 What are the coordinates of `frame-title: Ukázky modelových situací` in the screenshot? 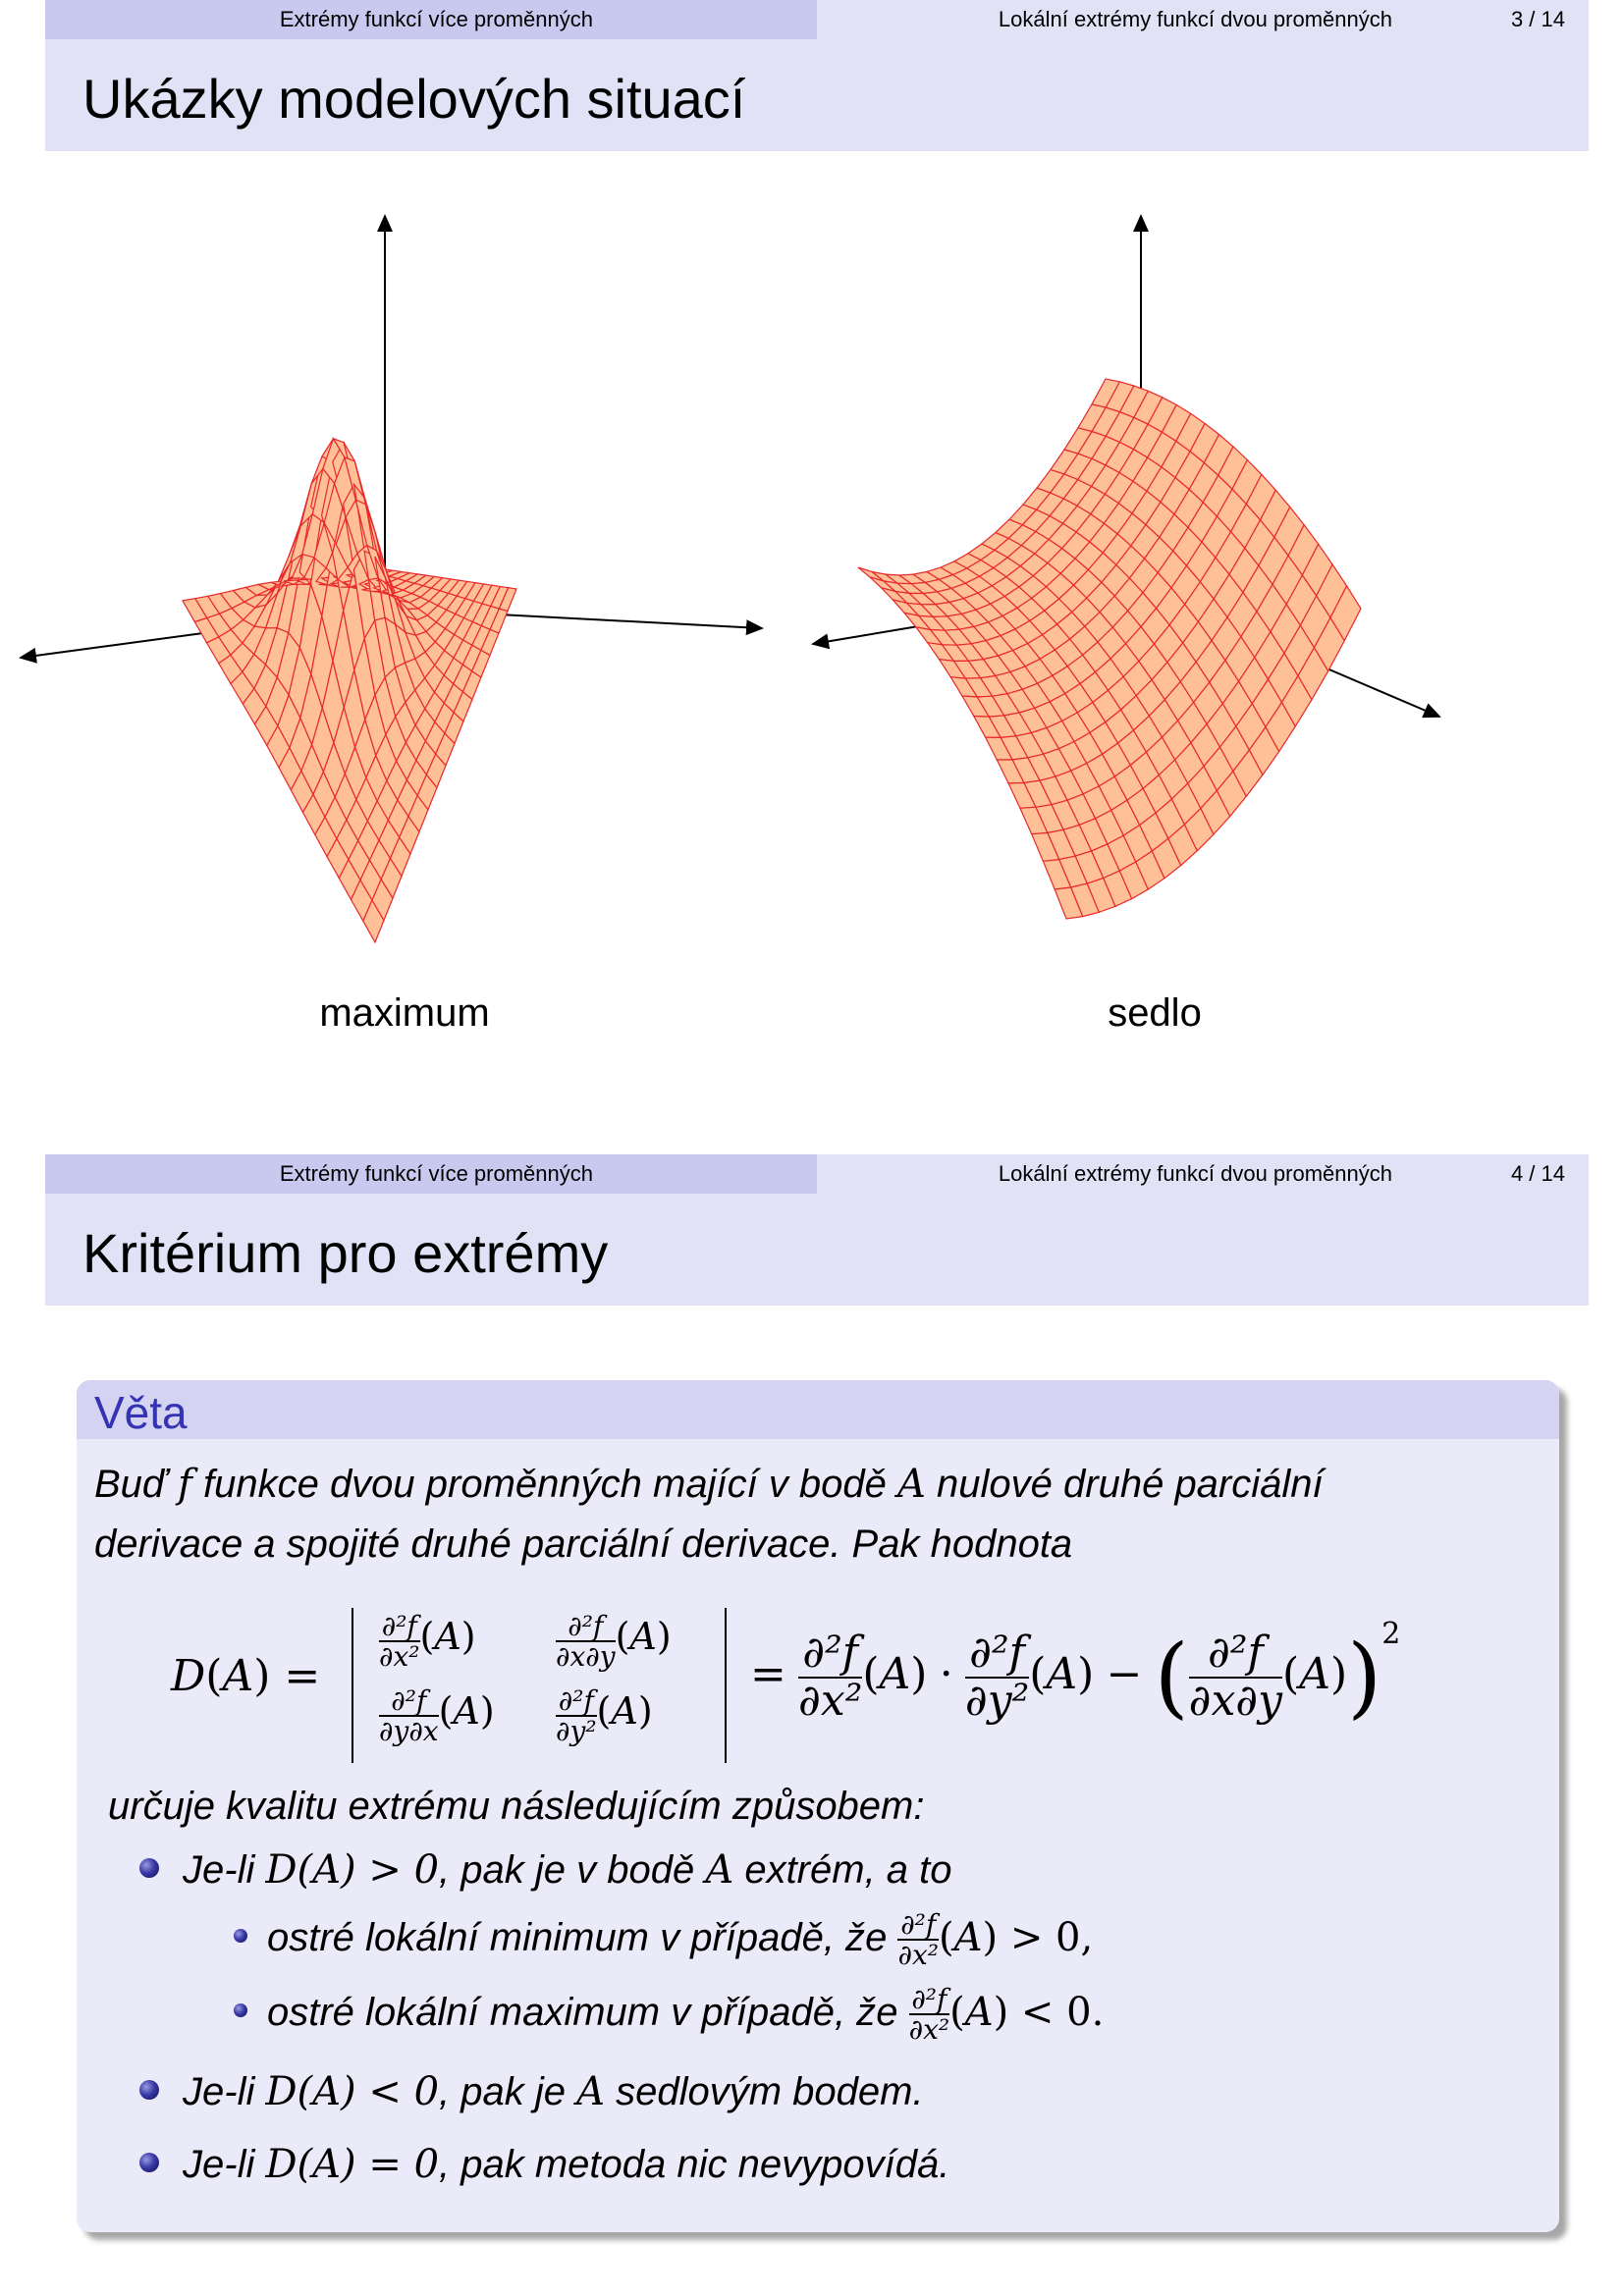 It's located at (414, 99).